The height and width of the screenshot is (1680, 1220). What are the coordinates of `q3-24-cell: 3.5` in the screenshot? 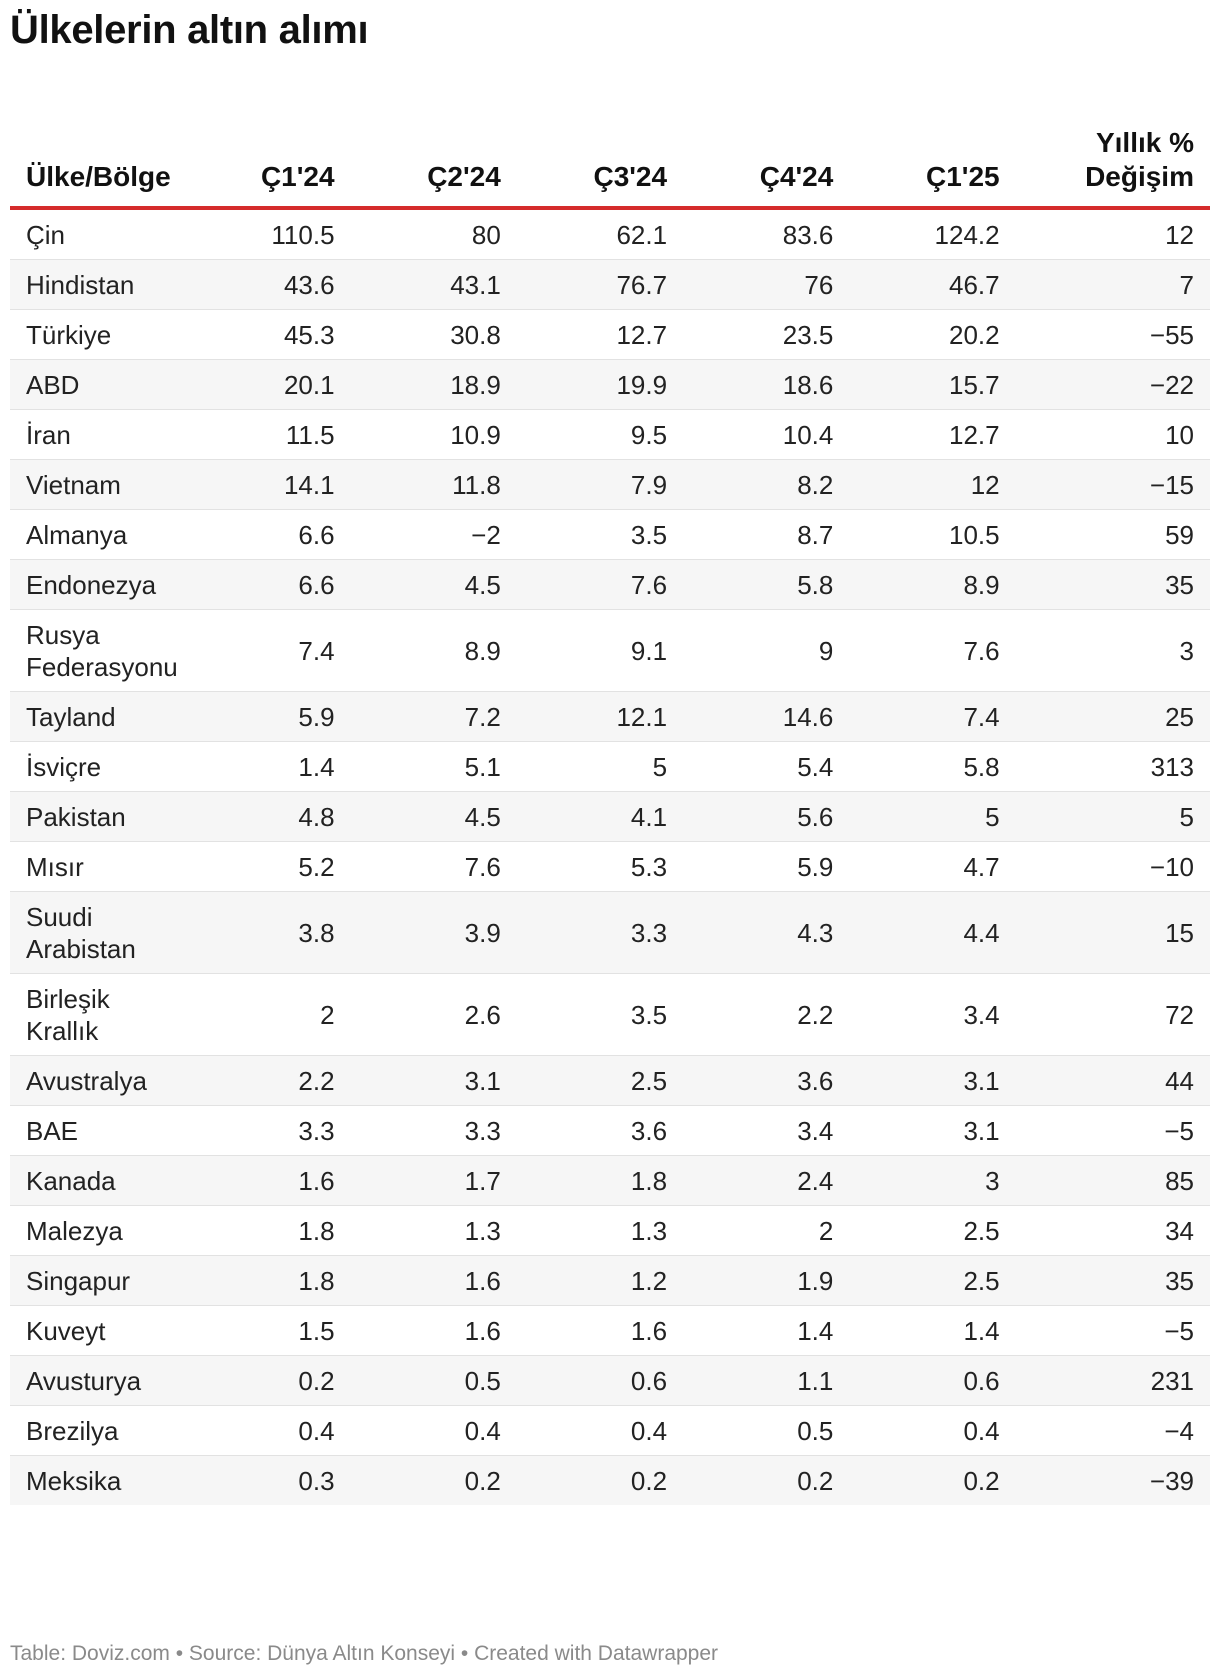 It's located at (600, 1014).